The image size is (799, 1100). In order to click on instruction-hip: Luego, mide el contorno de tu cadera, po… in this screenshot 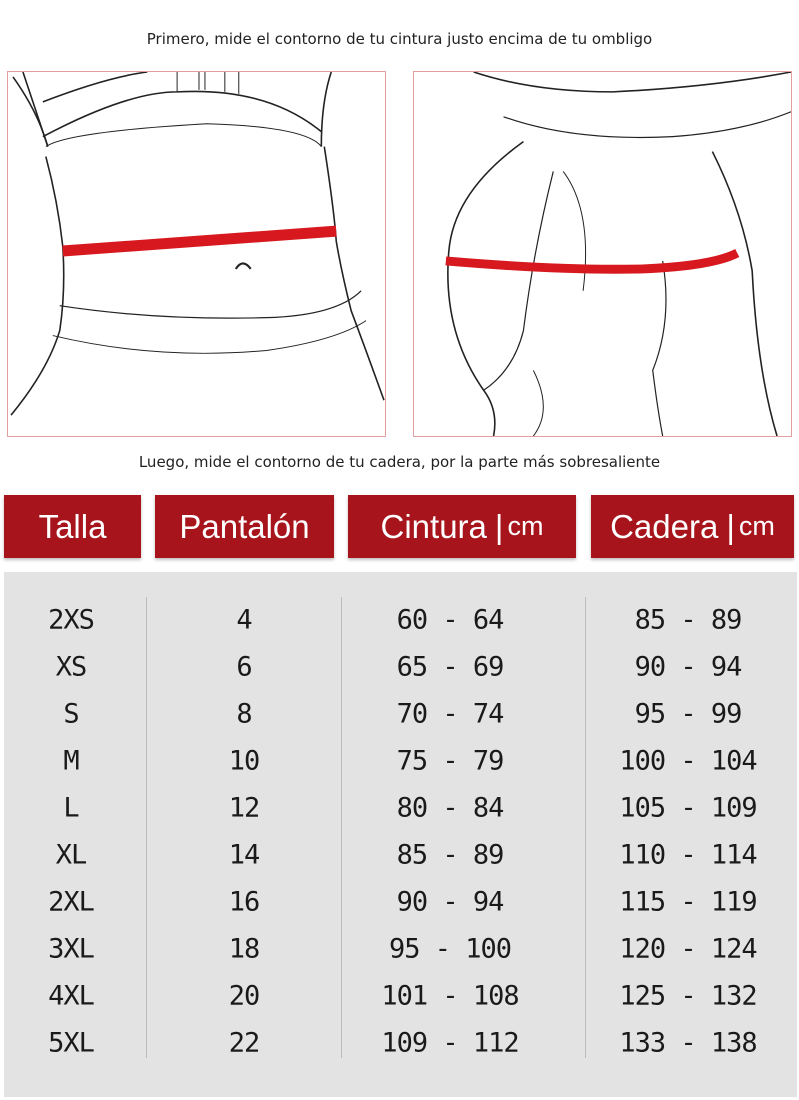, I will do `click(399, 462)`.